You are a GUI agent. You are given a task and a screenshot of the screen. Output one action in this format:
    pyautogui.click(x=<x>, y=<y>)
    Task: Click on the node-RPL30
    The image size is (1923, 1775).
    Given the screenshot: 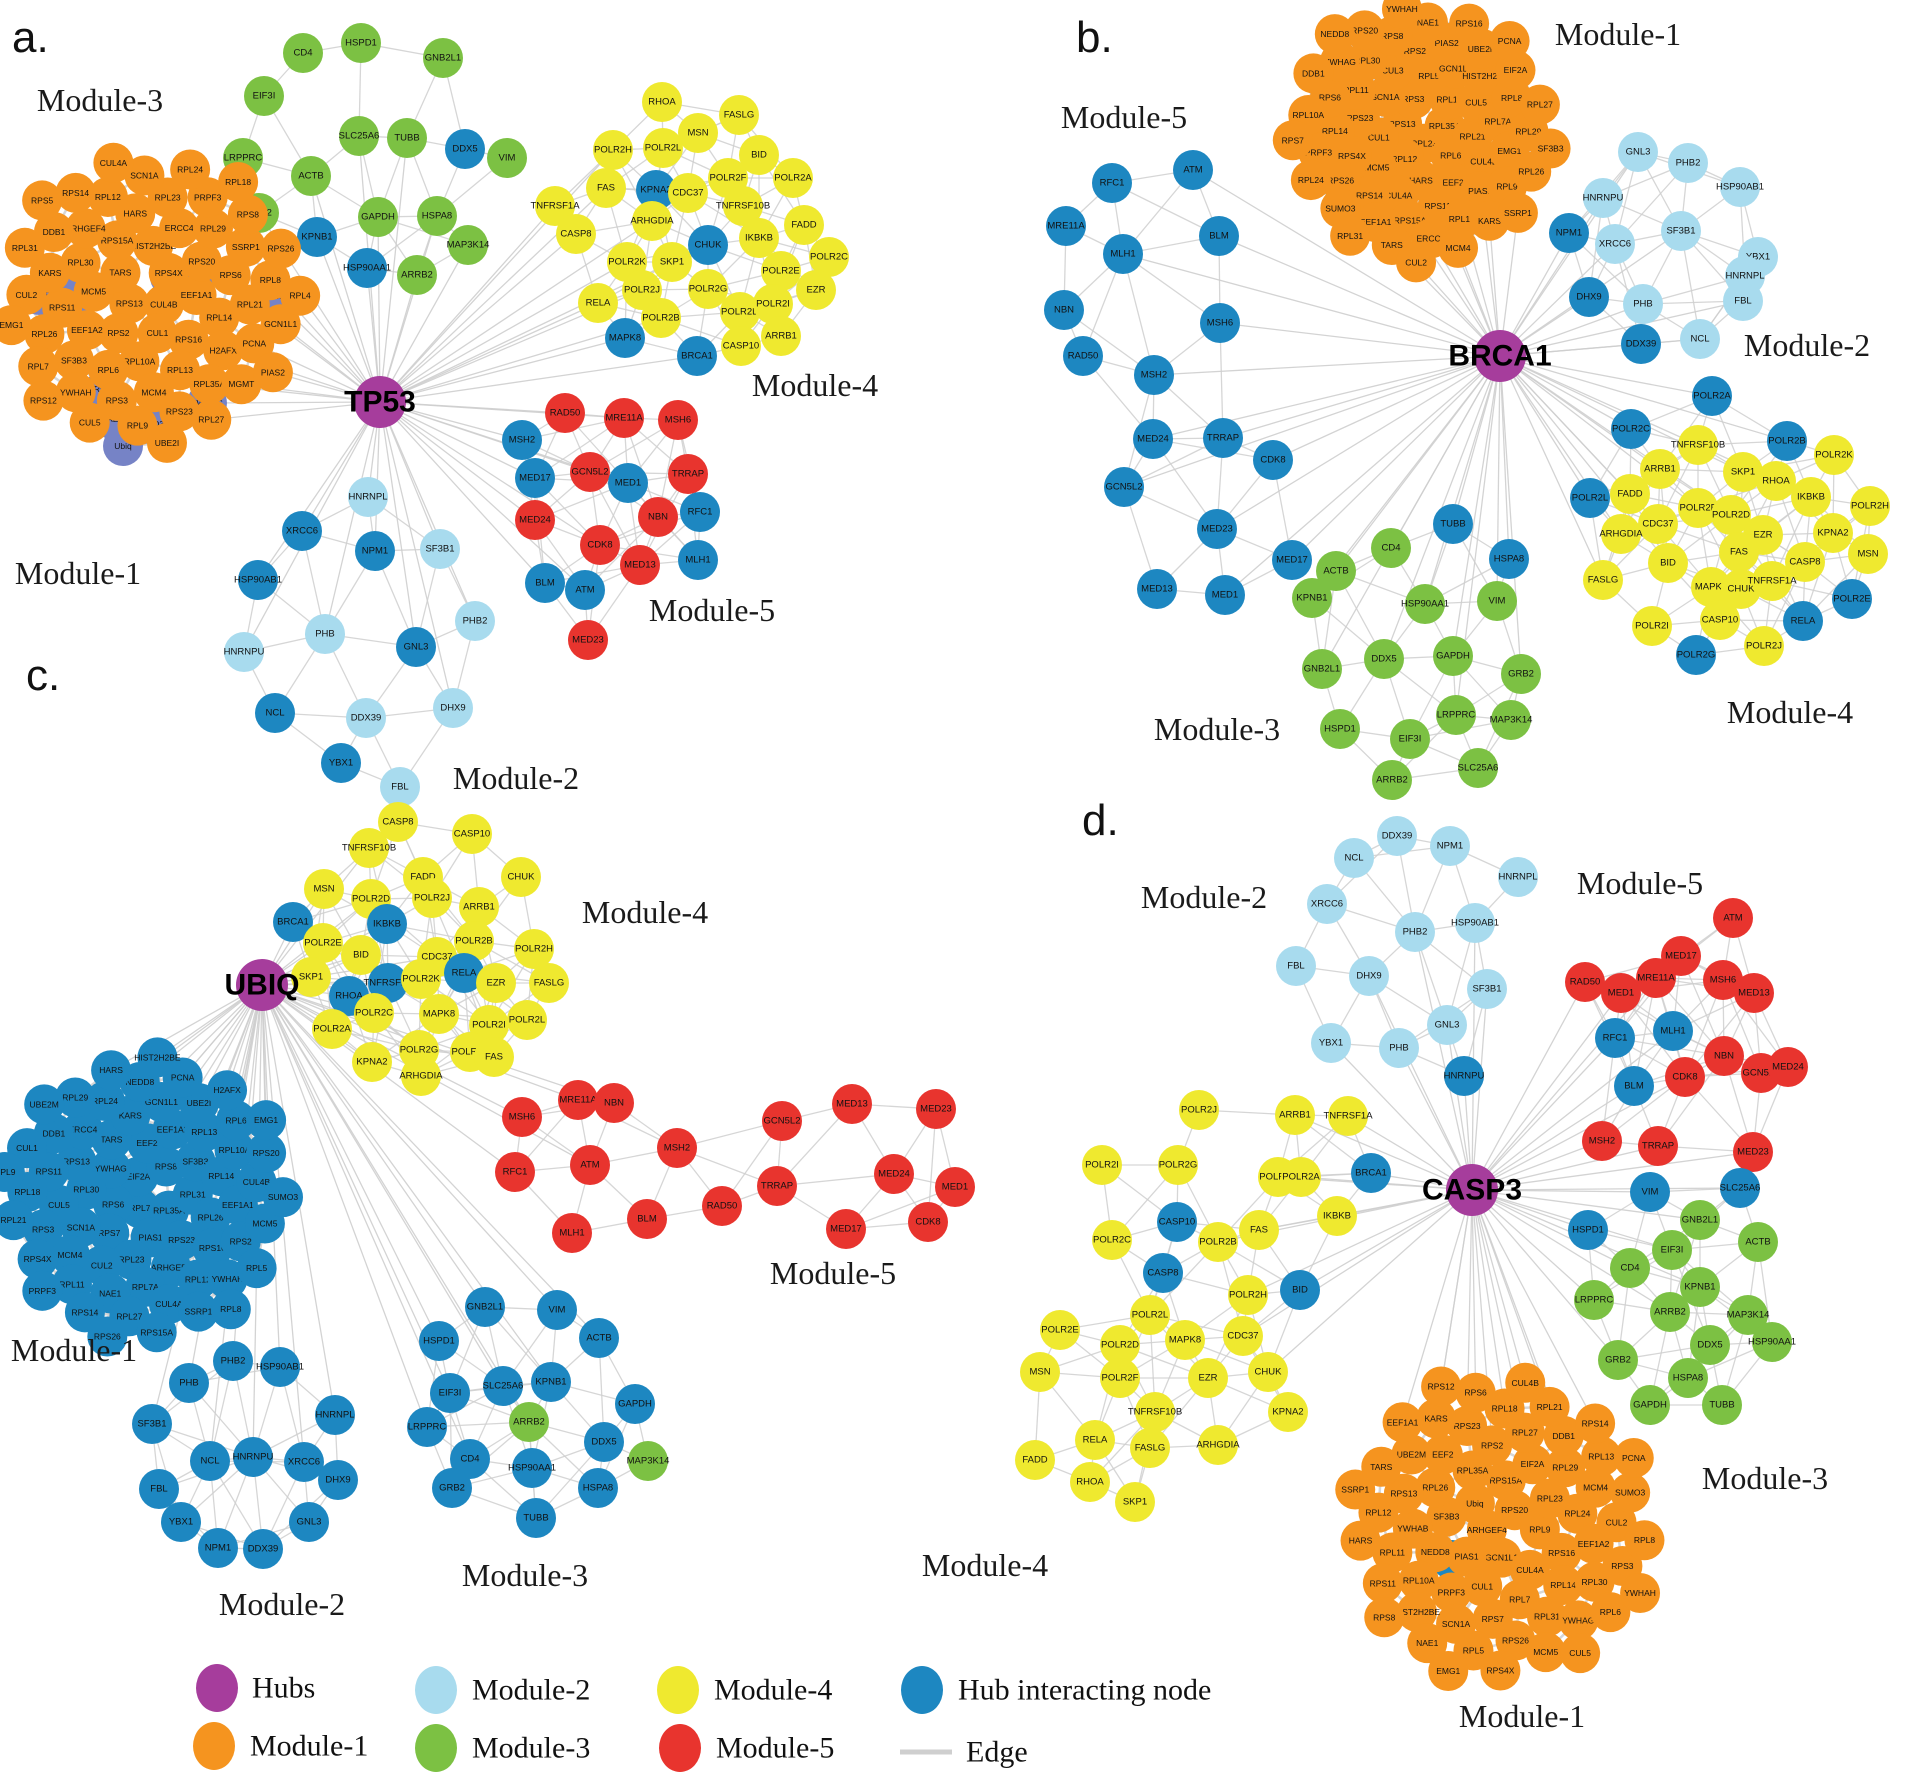 What is the action you would take?
    pyautogui.click(x=80, y=262)
    